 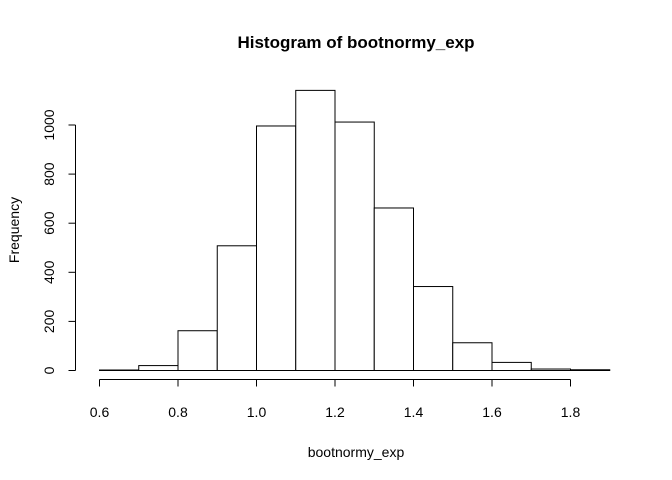 What do you see at coordinates (49, 272) in the screenshot?
I see `y-tick-label-2: 400` at bounding box center [49, 272].